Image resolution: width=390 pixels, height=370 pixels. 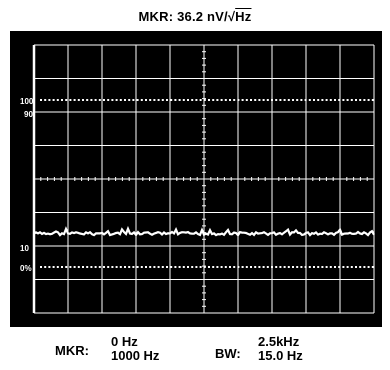 What do you see at coordinates (124, 341) in the screenshot?
I see `marker-start-value: 0 Hz` at bounding box center [124, 341].